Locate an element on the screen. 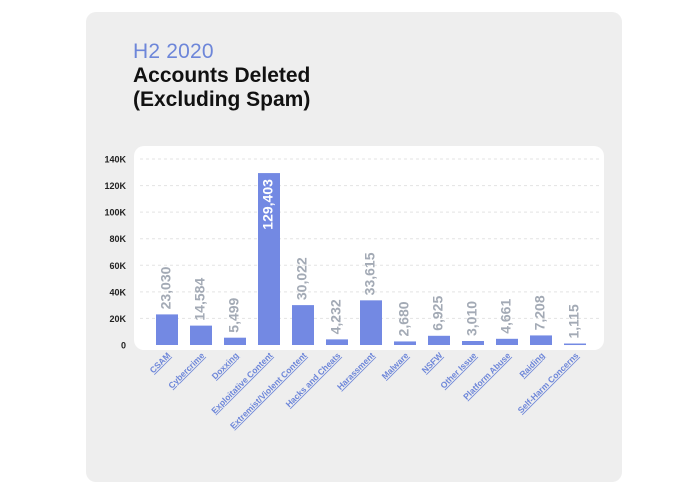 The width and height of the screenshot is (700, 493). chart-subtitle: H2 2020 is located at coordinates (173, 51).